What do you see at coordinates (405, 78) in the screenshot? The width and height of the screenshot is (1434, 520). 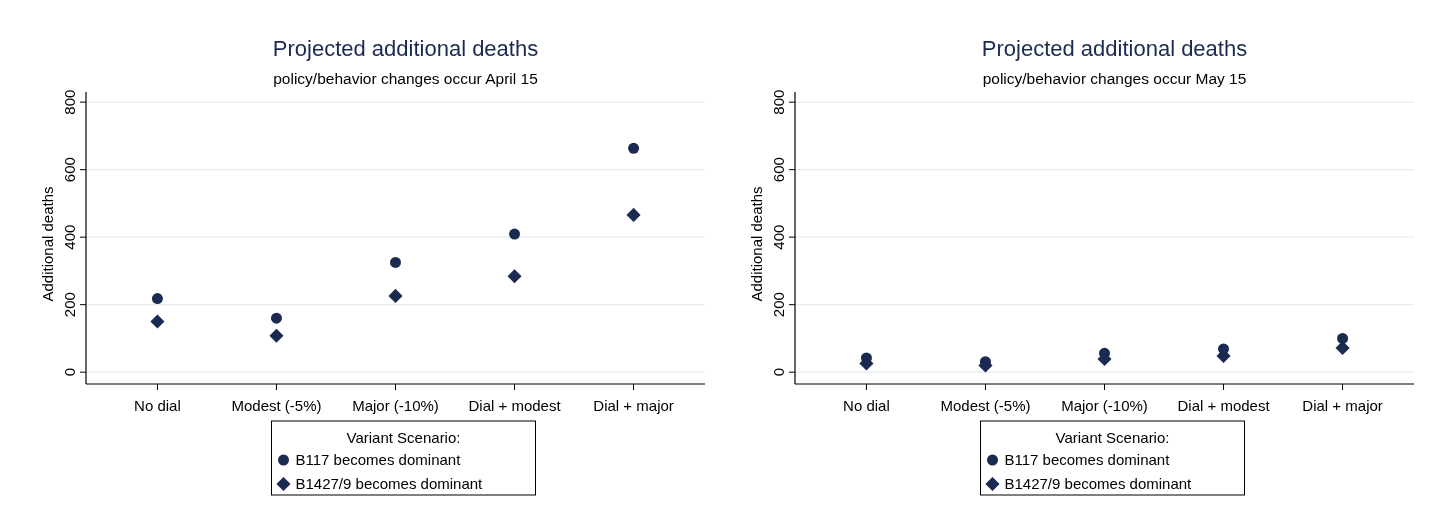 I see `chart-subtitle: policy/behavior changes occur April 15` at bounding box center [405, 78].